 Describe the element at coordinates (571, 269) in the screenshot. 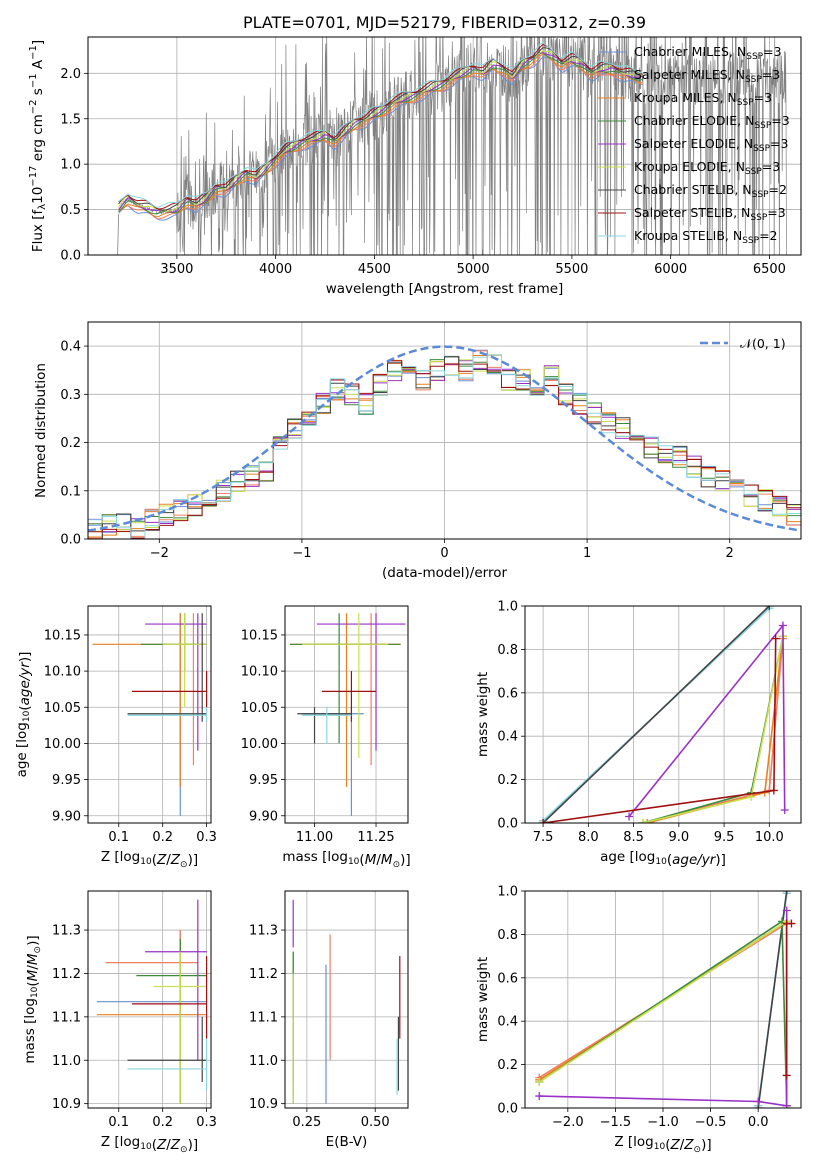

I see `x-tick-label: 5500` at that location.